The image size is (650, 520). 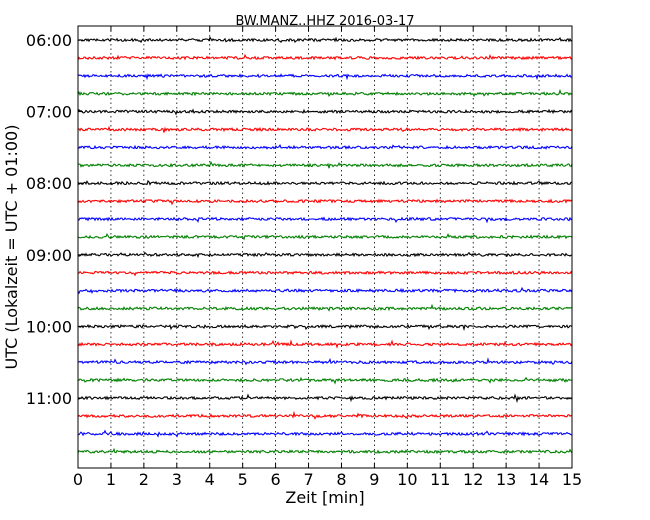 I want to click on x-tick-label: 12, so click(x=473, y=479).